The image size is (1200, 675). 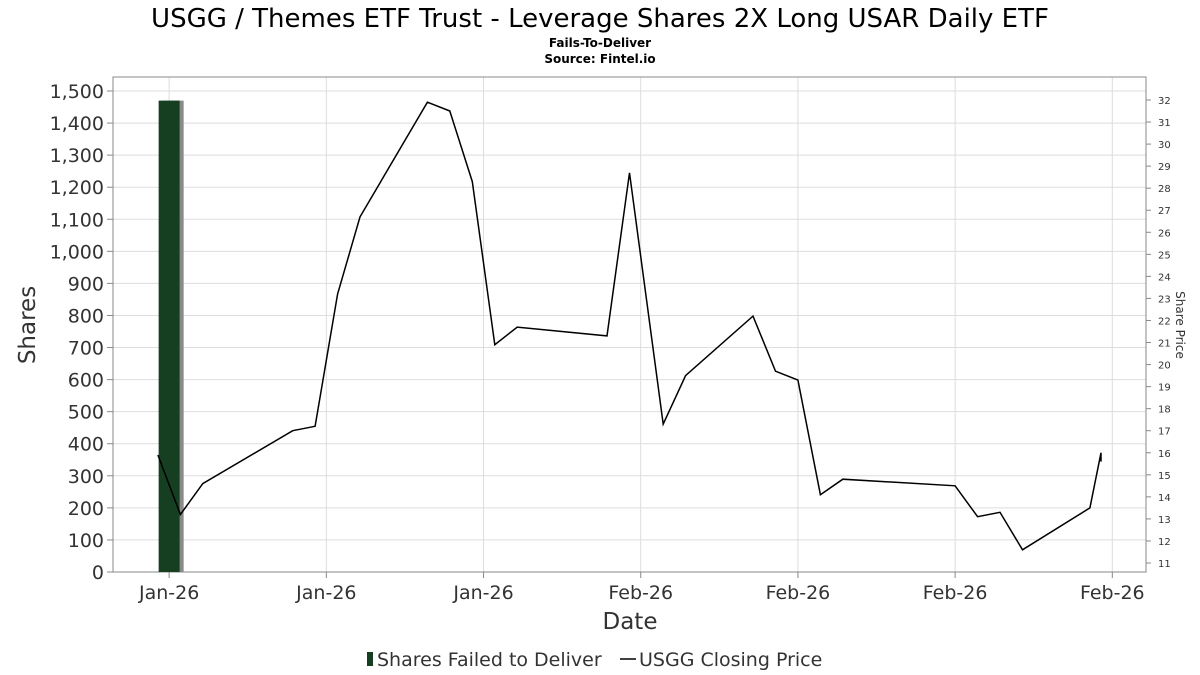 I want to click on y-right-tick-label: 21, so click(x=1164, y=344).